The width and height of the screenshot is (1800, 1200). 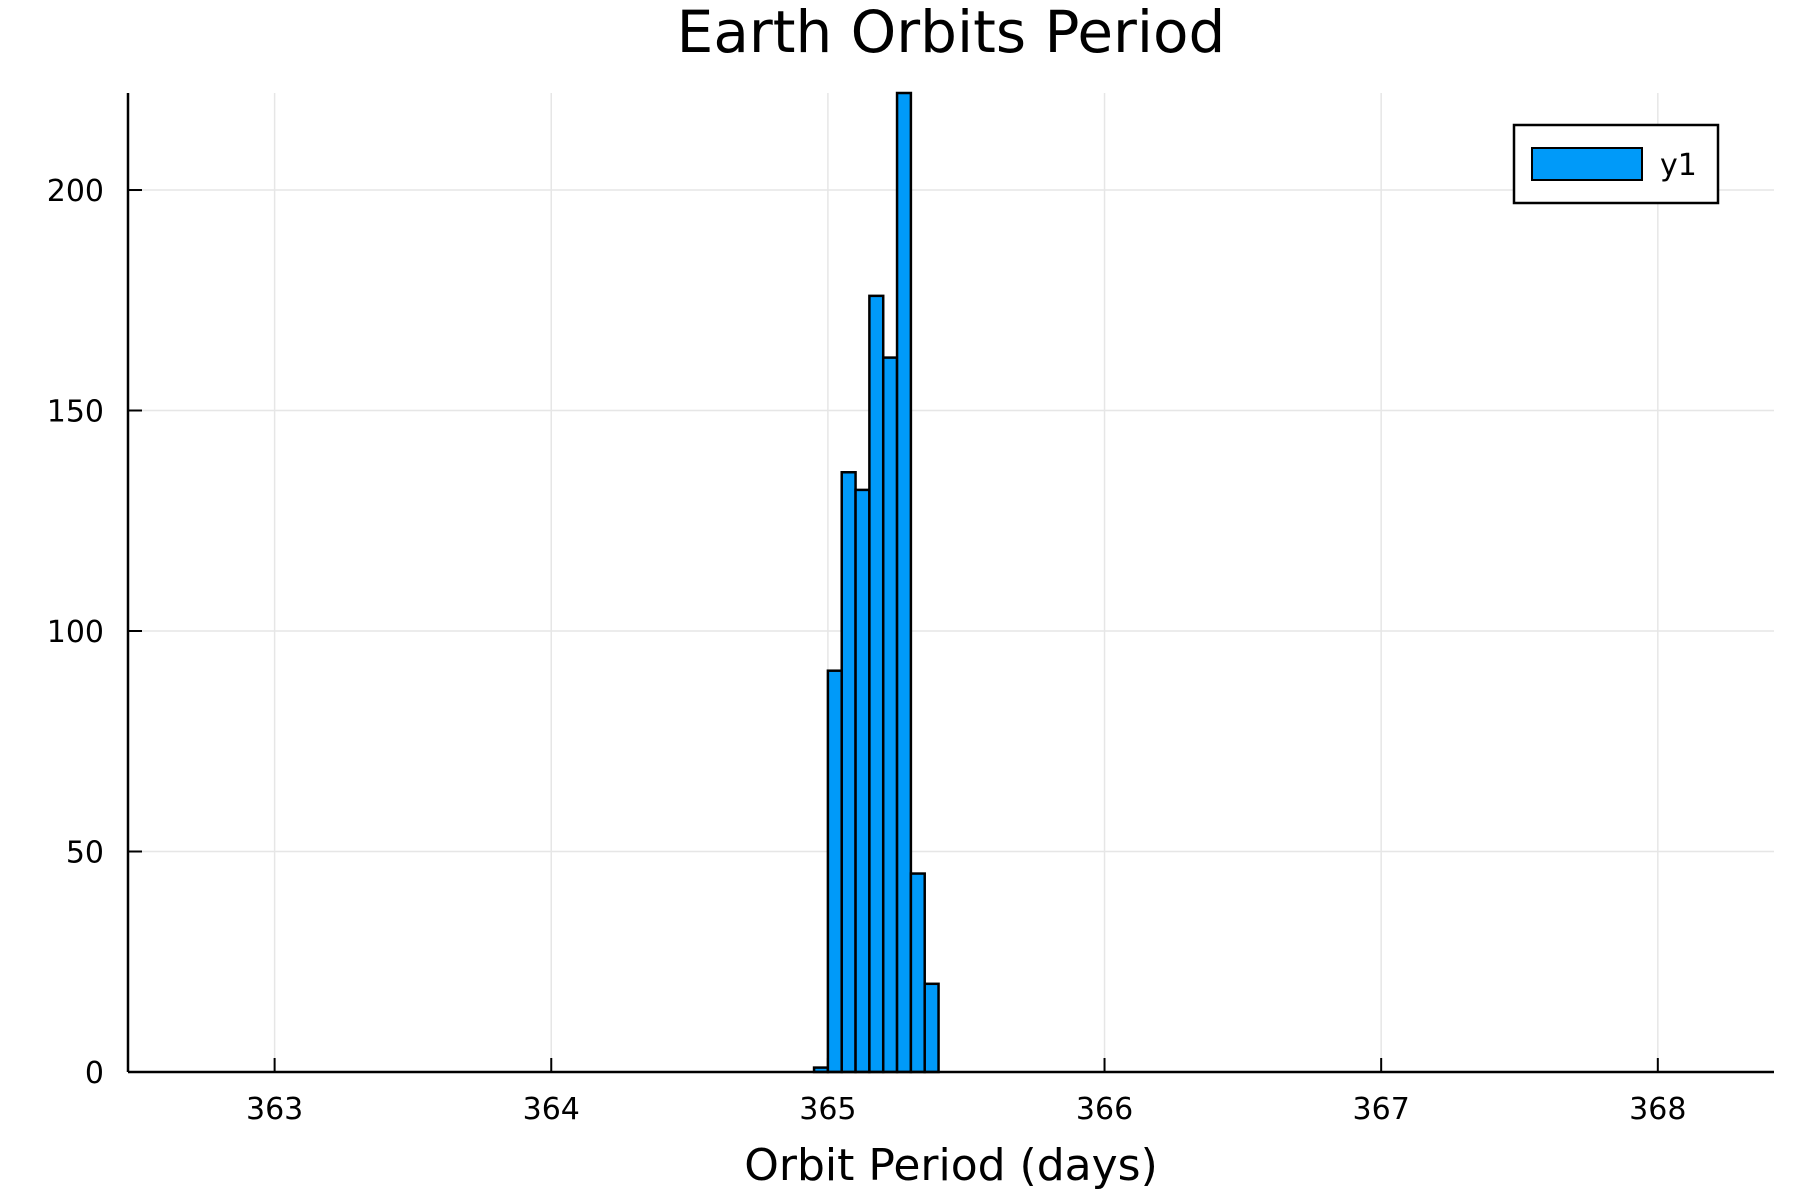 I want to click on x-tick-label: 365, so click(x=827, y=1109).